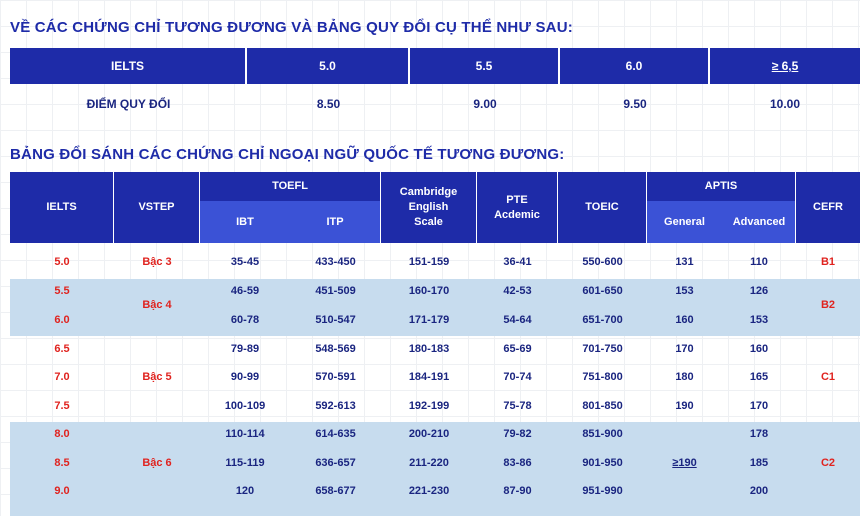 Image resolution: width=860 pixels, height=516 pixels. I want to click on cefr-level-cell: C1, so click(828, 377).